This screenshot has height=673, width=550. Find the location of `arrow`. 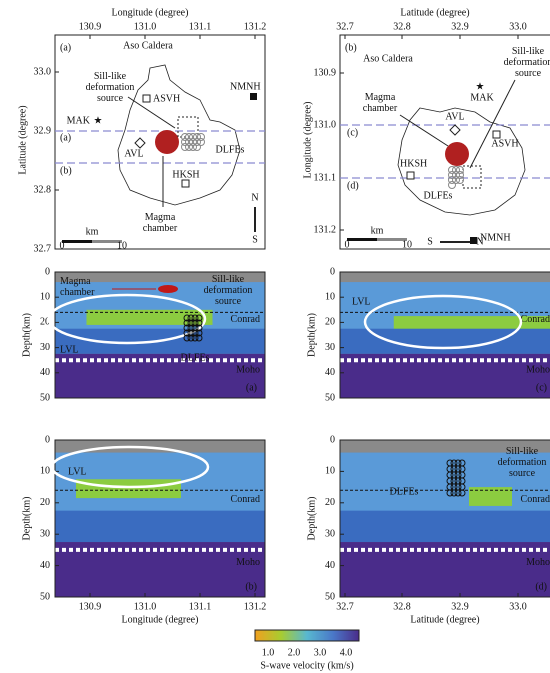

arrow is located at coordinates (424, 130).